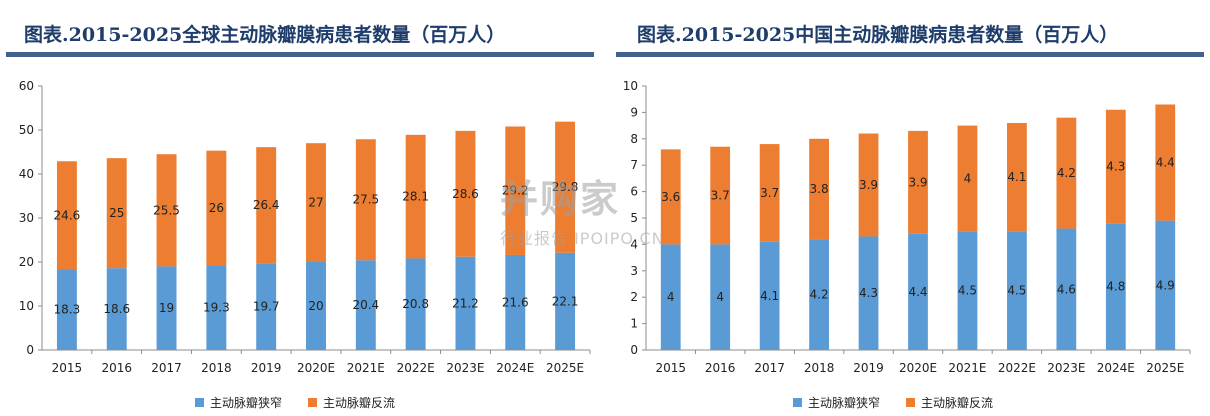 Image resolution: width=1210 pixels, height=416 pixels. I want to click on y-tick-label: 6, so click(634, 192).